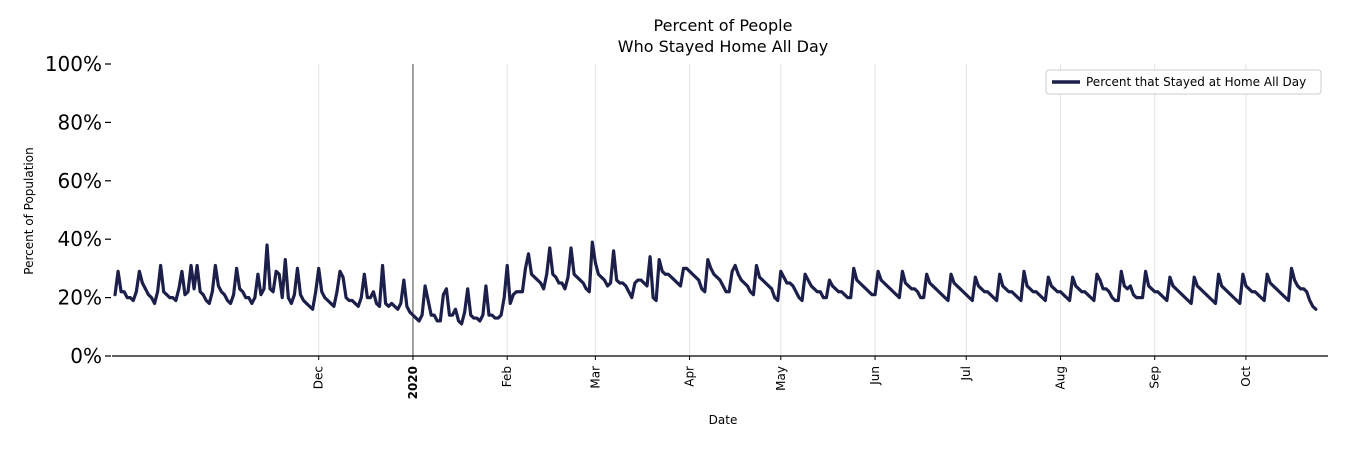 The image size is (1350, 450). What do you see at coordinates (1196, 82) in the screenshot?
I see `legend-label: Percent that Stayed at Home All Day` at bounding box center [1196, 82].